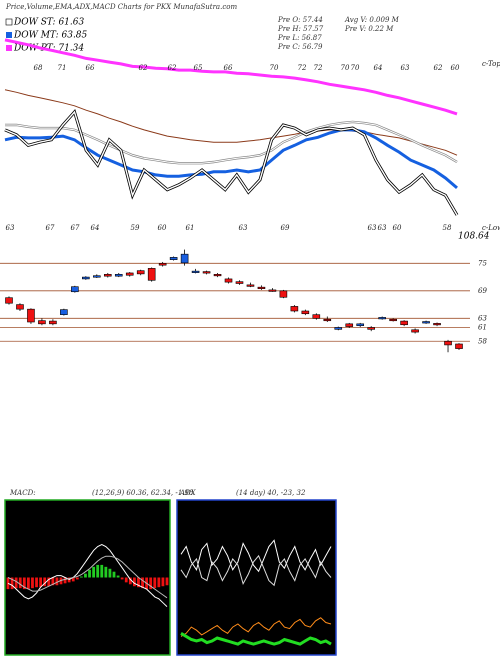  I want to click on adx-params: (14 day) 40, -23, 32, so click(271, 493).